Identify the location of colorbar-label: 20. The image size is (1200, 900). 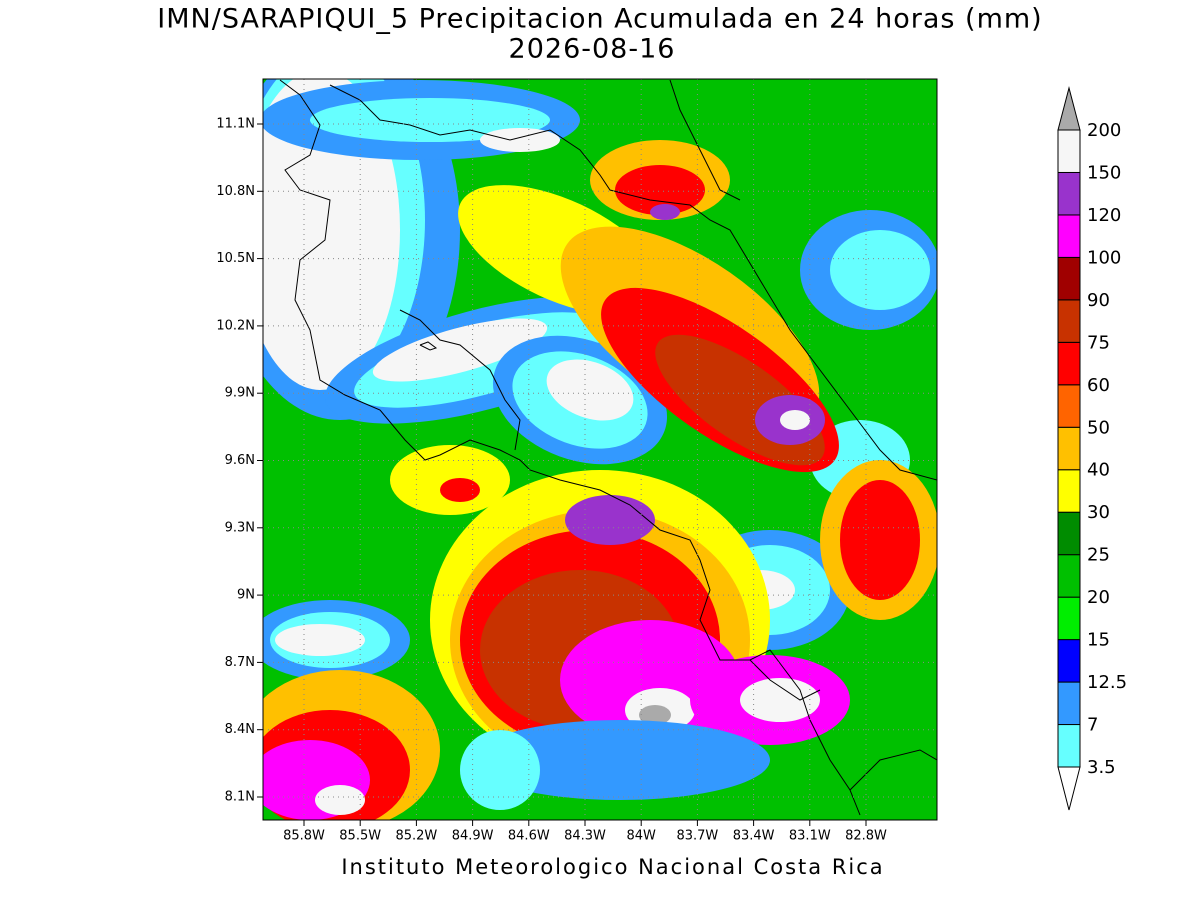
(1098, 597).